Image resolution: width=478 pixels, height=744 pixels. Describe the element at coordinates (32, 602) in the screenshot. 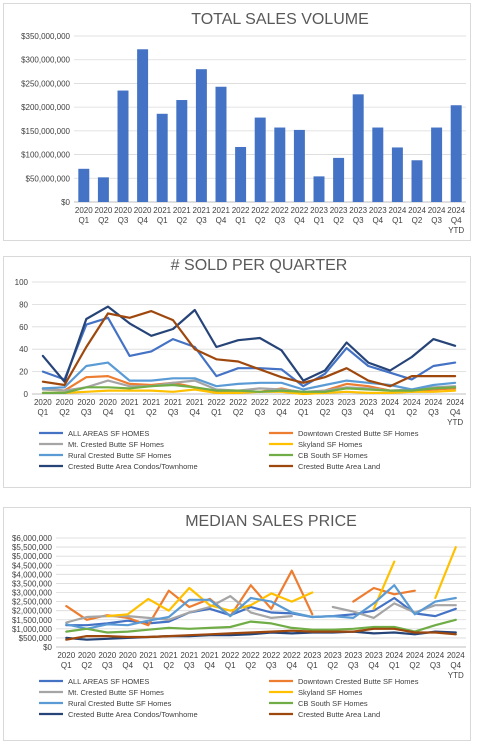

I see `y-tick-label: $2,500,000` at that location.